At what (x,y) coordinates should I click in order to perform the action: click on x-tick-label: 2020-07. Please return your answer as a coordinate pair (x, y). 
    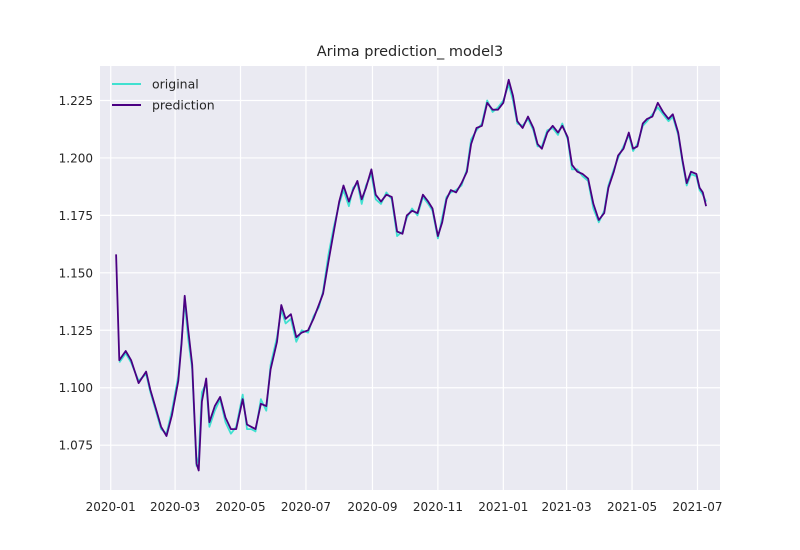
    Looking at the image, I should click on (306, 507).